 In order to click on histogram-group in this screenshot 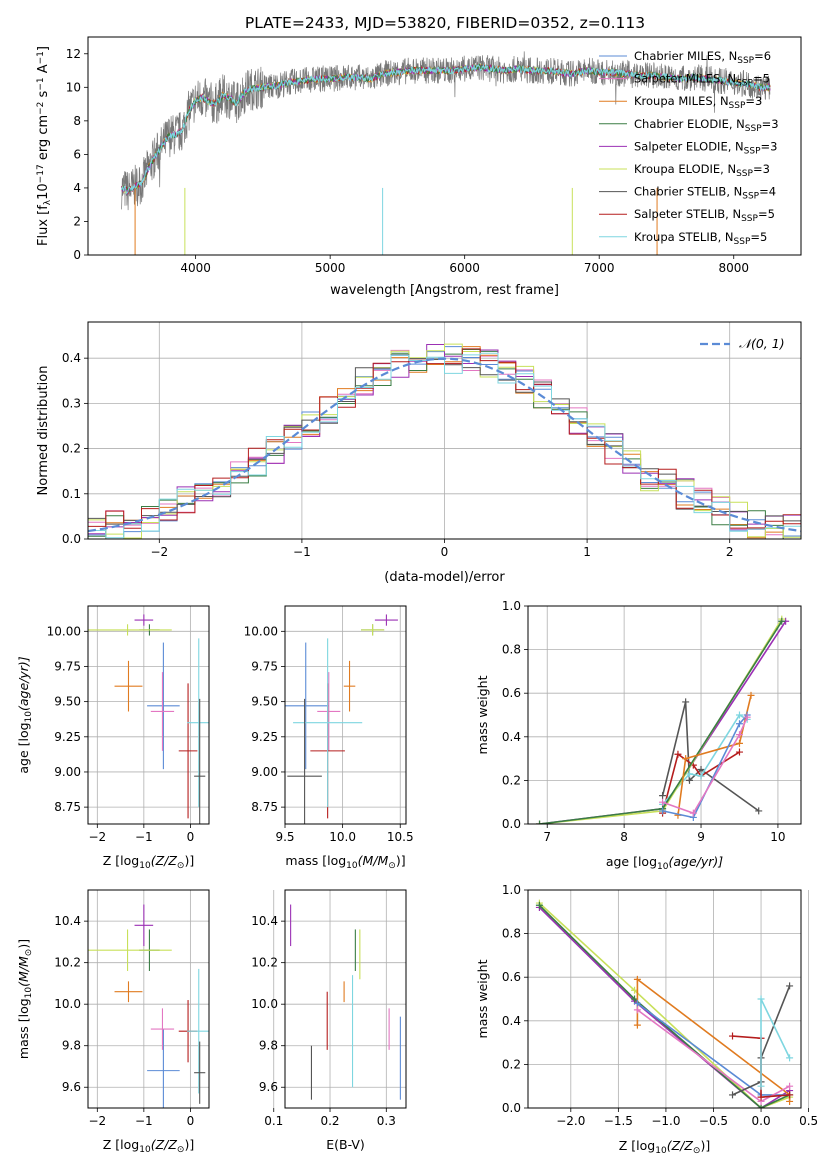, I will do `click(444, 441)`.